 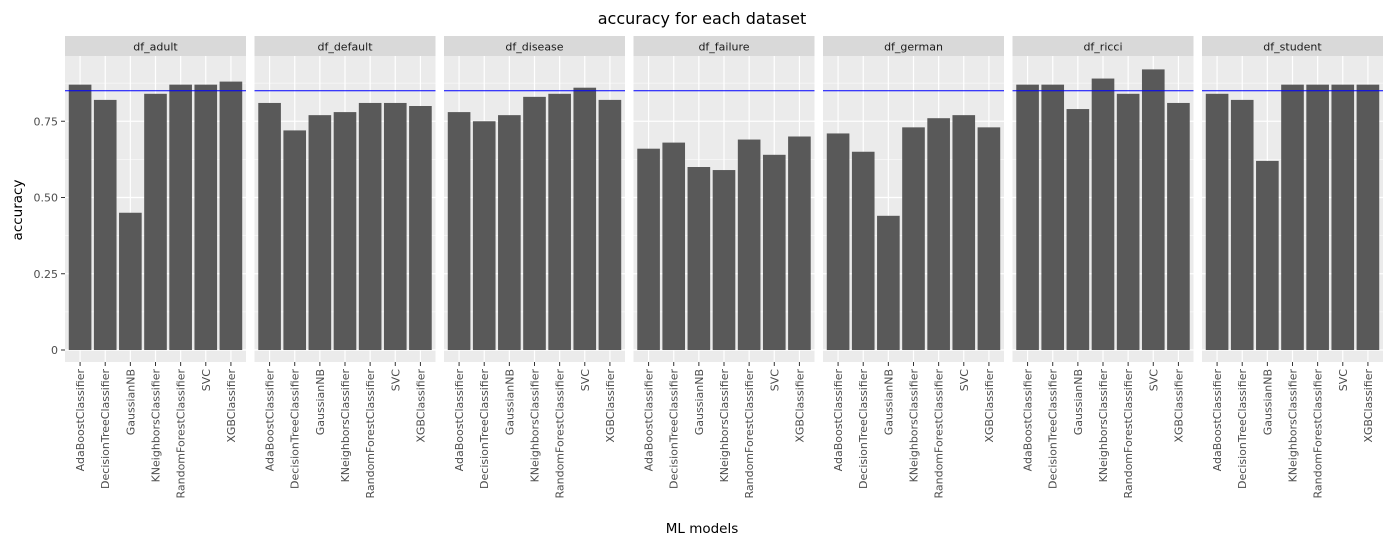 I want to click on x-axis-title: ML models, so click(x=702, y=529).